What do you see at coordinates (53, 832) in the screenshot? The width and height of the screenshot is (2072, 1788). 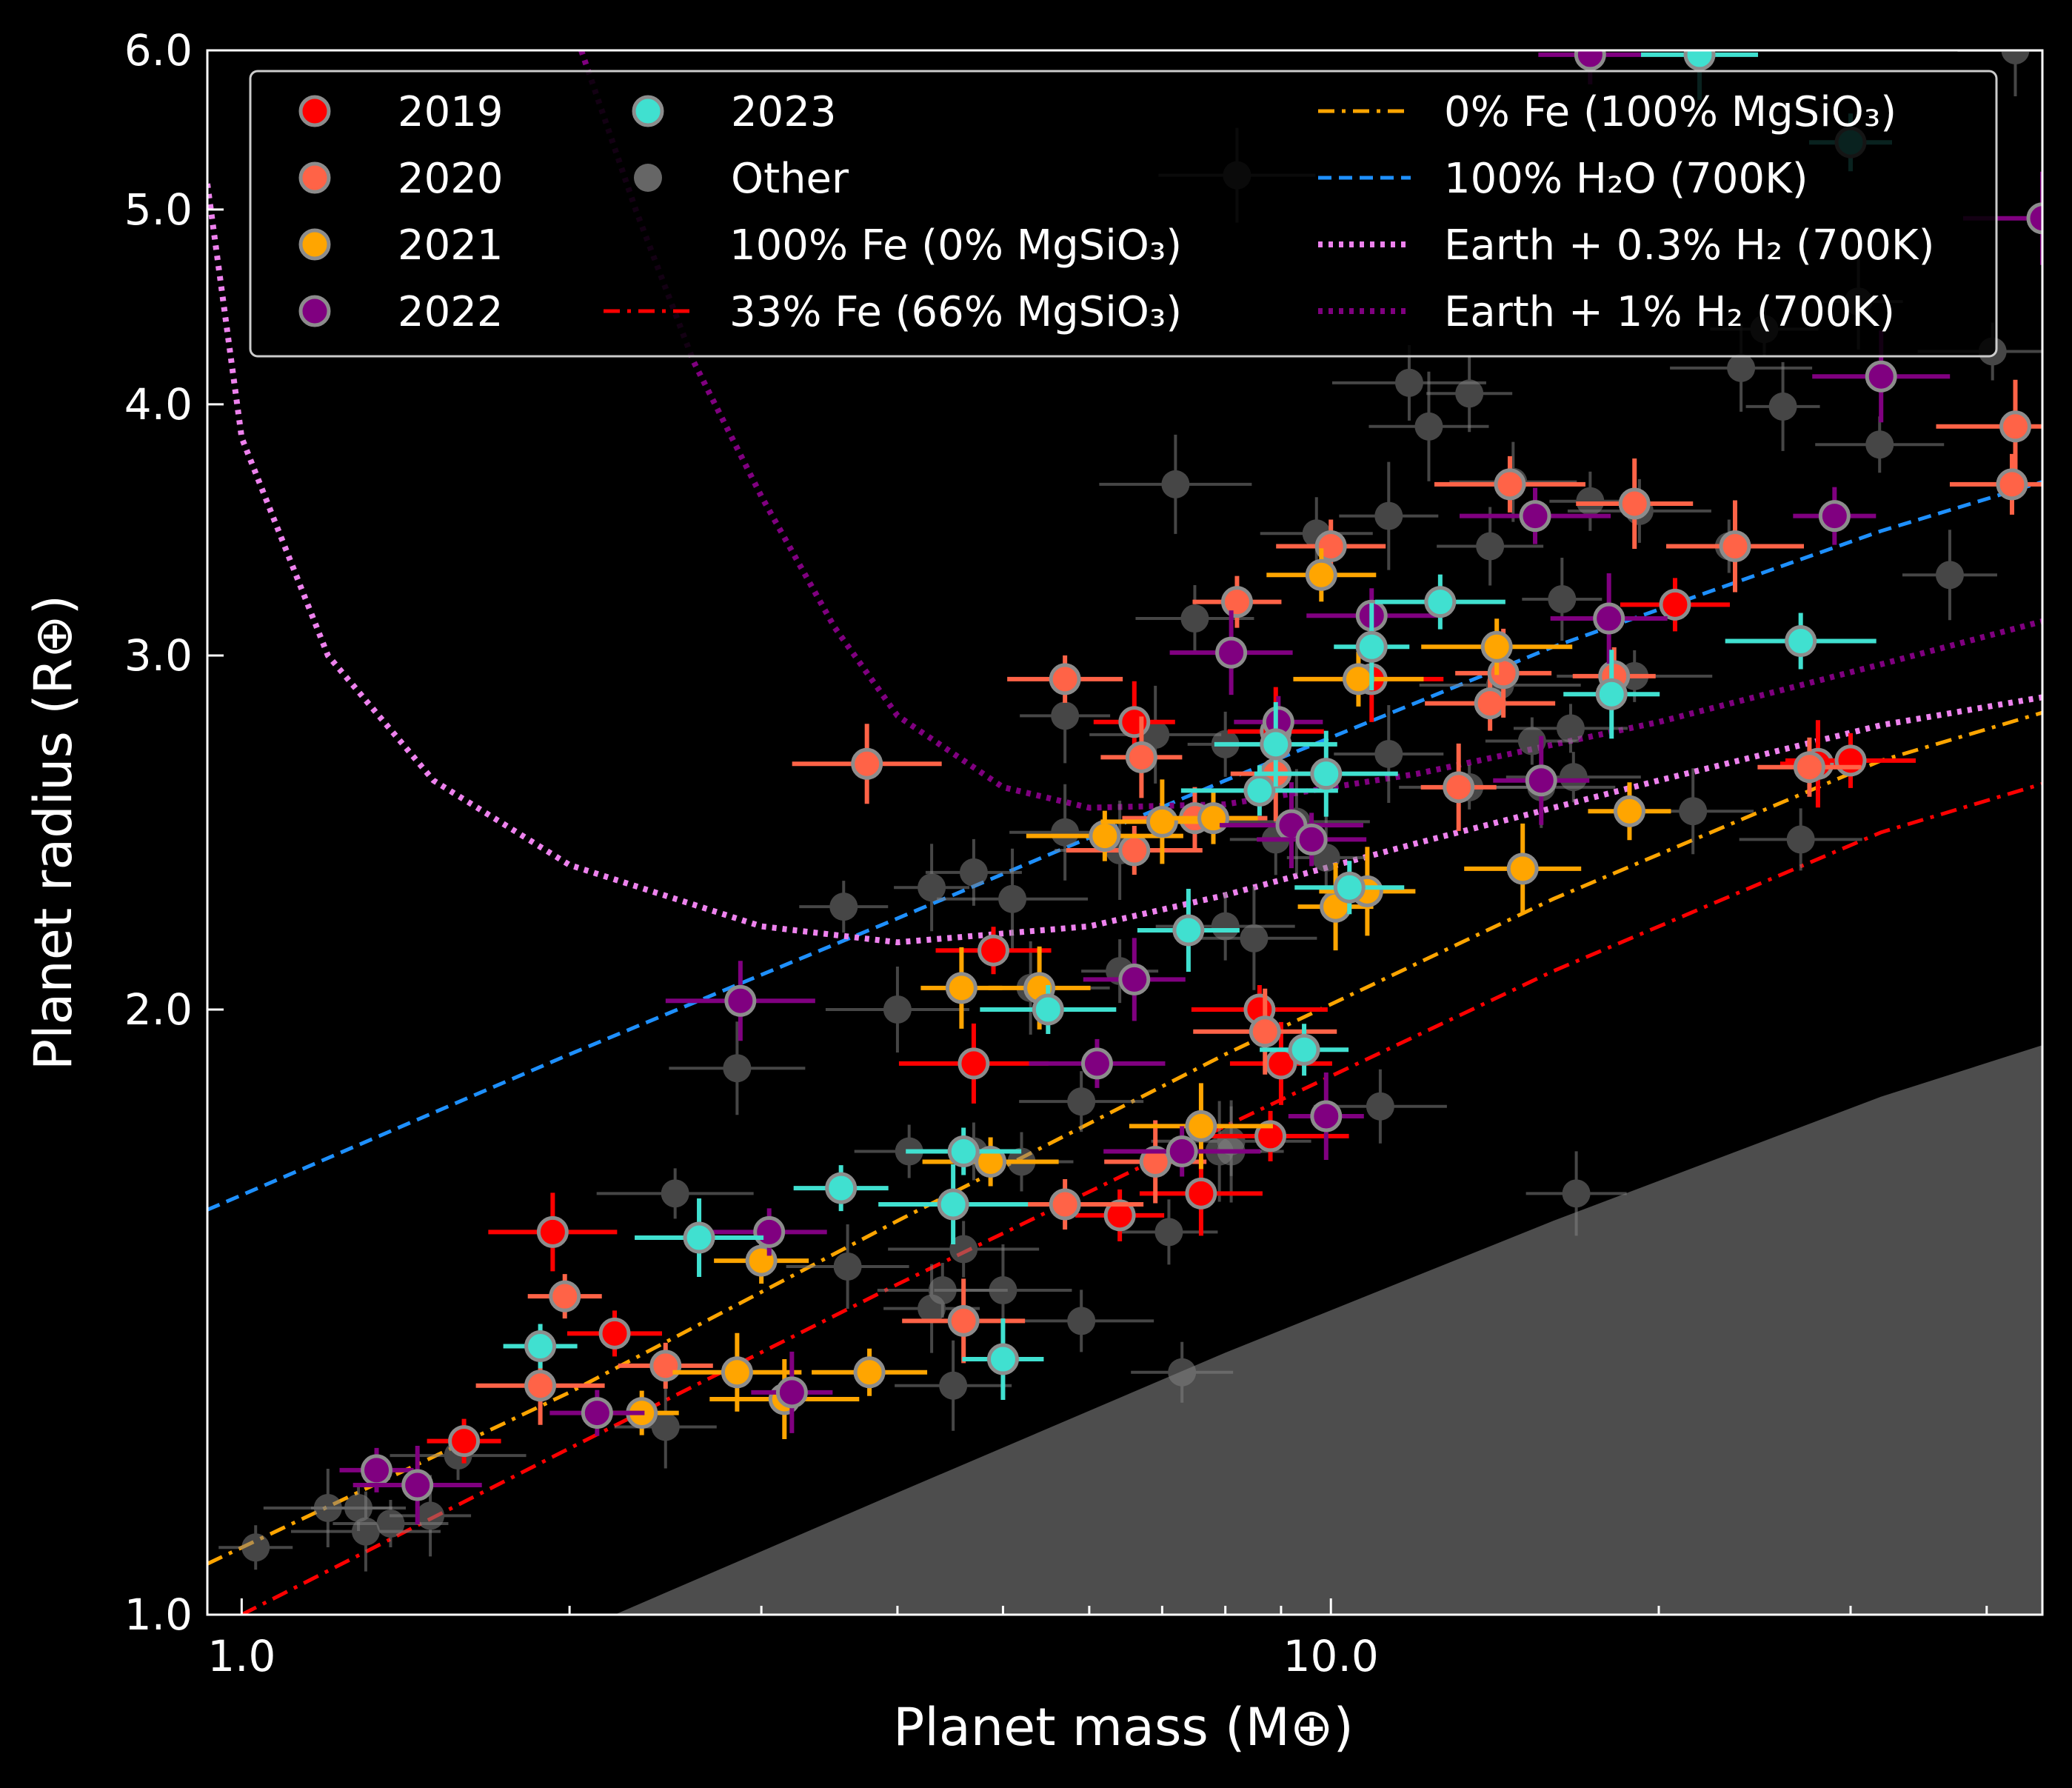 I see `y-axis-label: Planet radius (R⊕)` at bounding box center [53, 832].